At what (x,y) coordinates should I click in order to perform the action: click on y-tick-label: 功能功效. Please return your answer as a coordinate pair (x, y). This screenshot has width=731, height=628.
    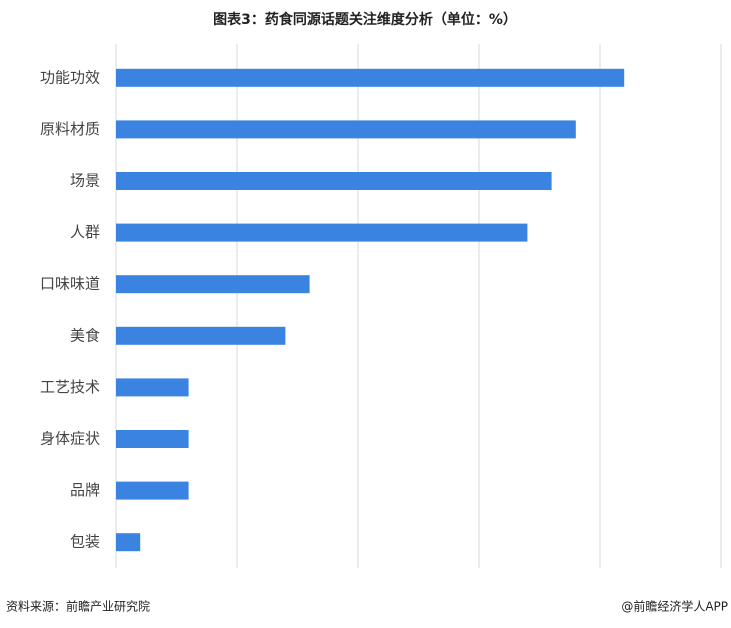
    Looking at the image, I should click on (70, 77).